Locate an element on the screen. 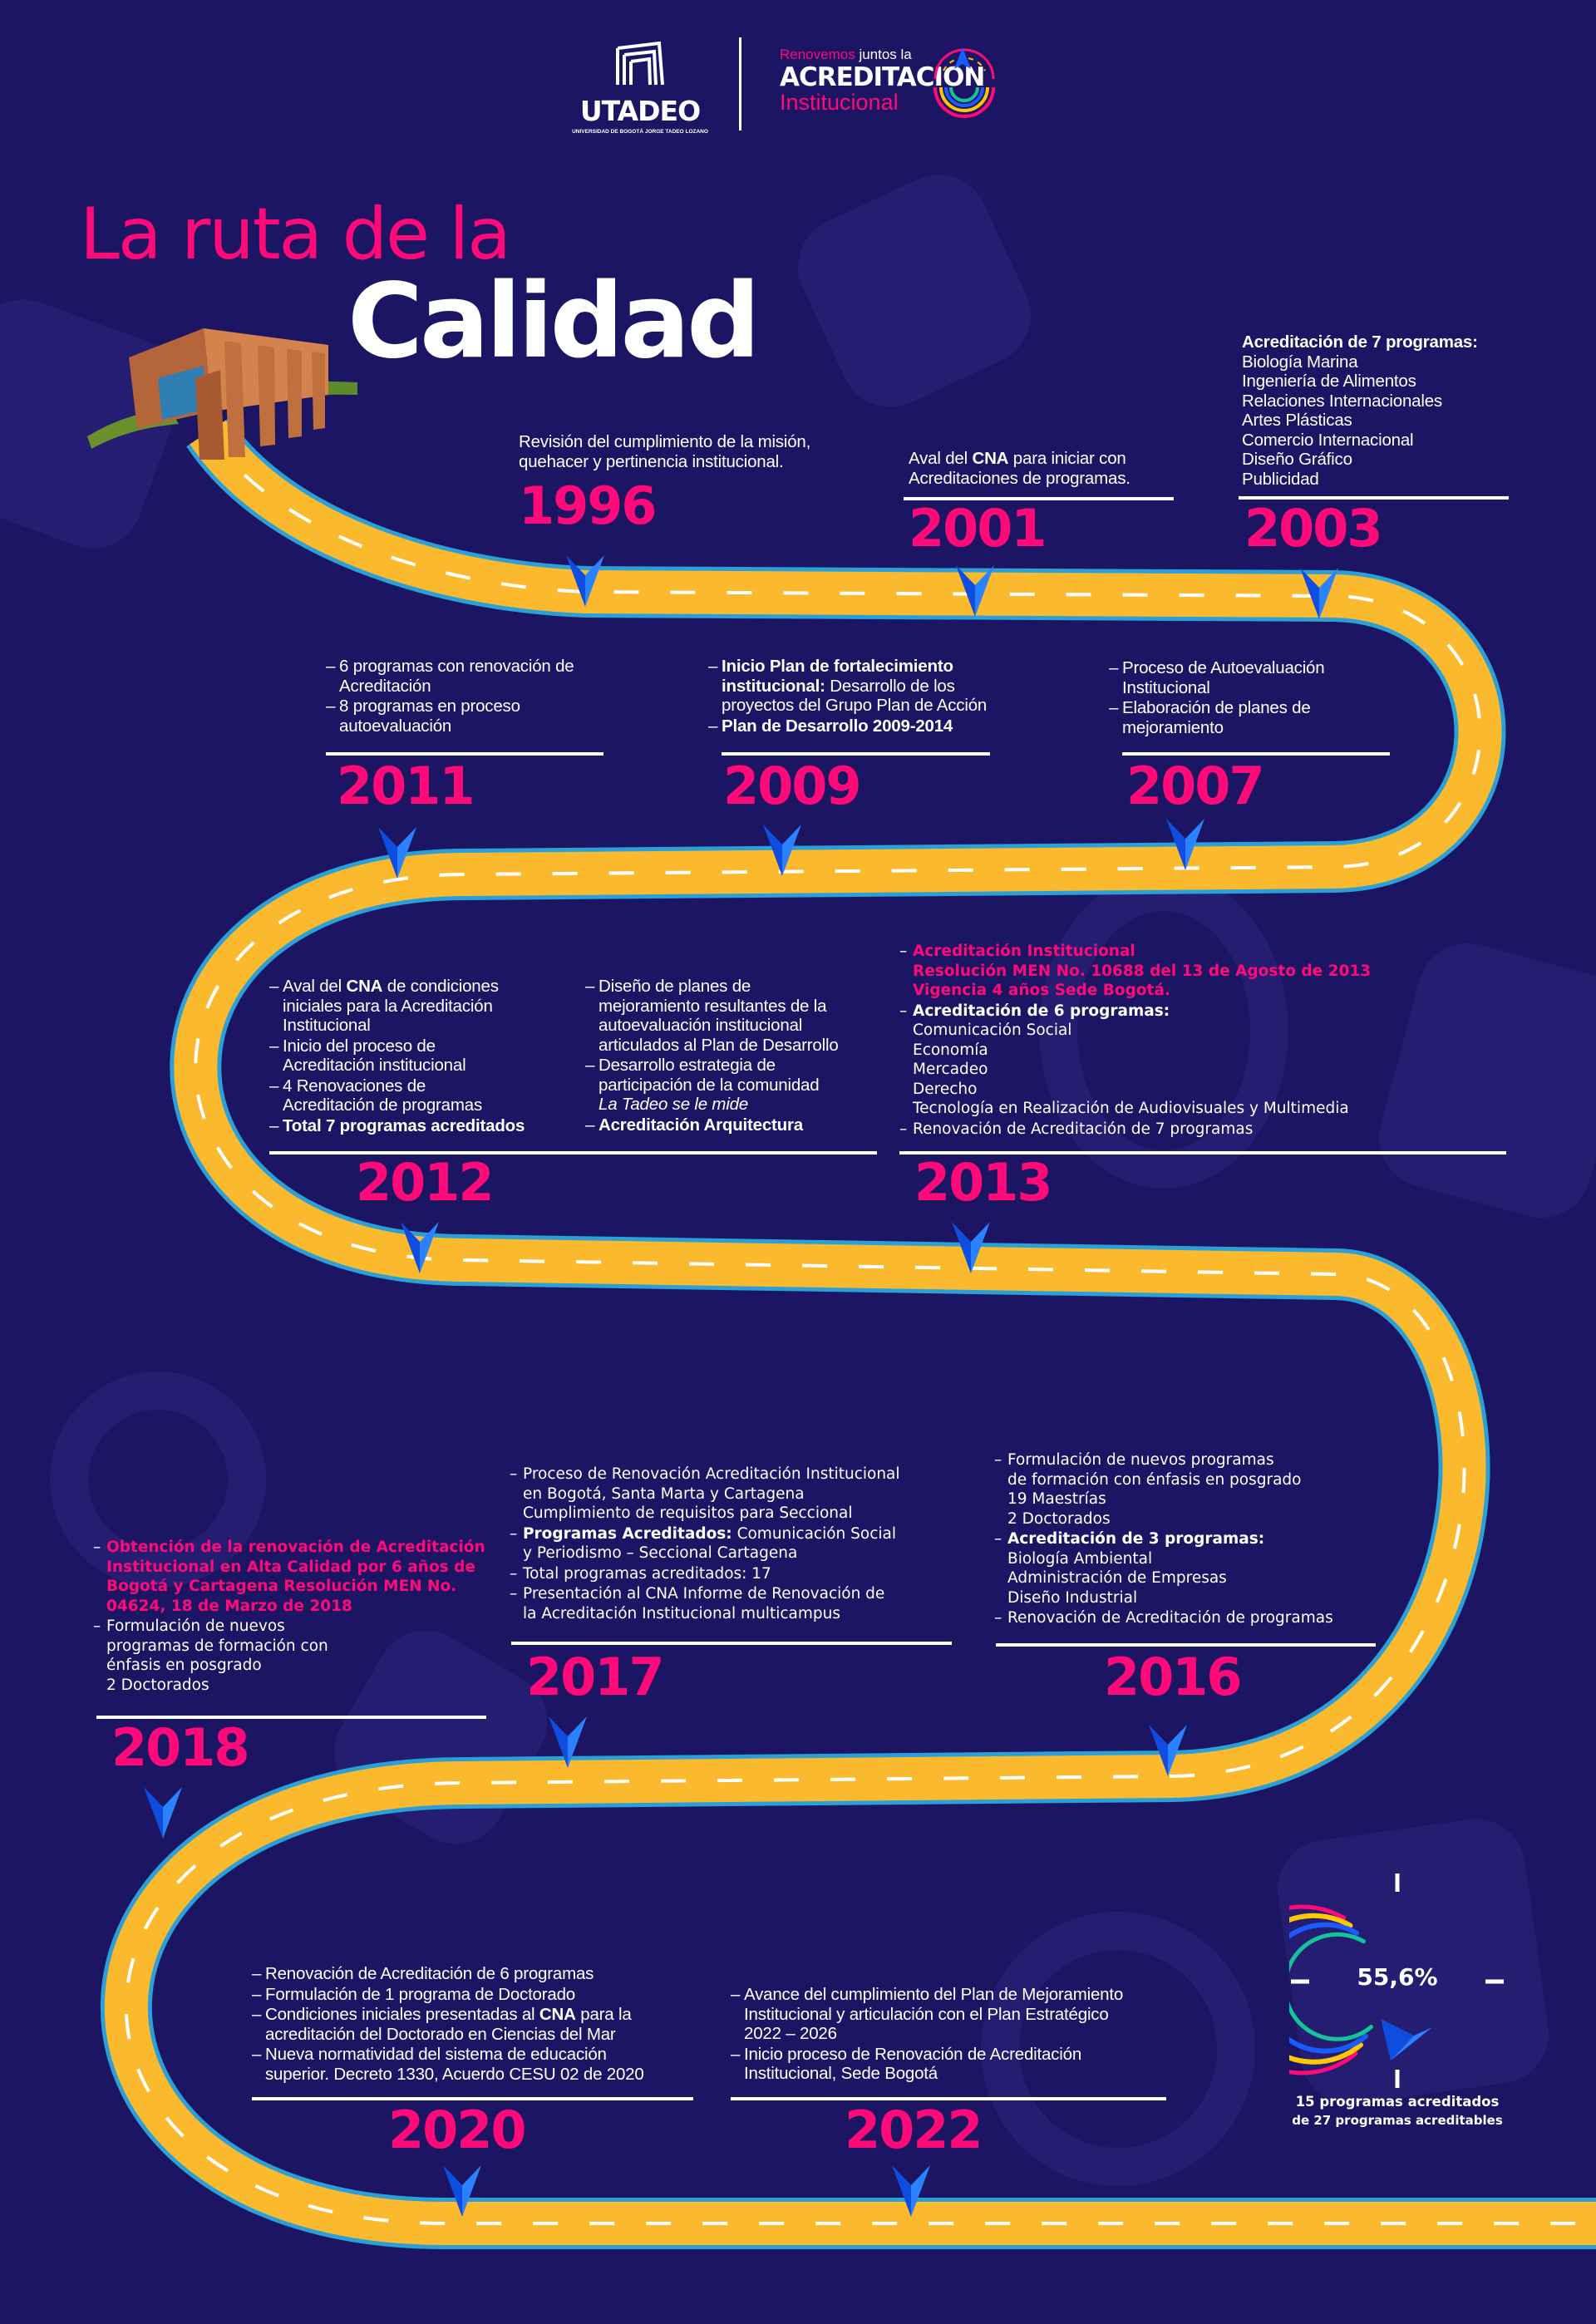 The image size is (1596, 2324). milestone-line-text: Publicidad is located at coordinates (1280, 479).